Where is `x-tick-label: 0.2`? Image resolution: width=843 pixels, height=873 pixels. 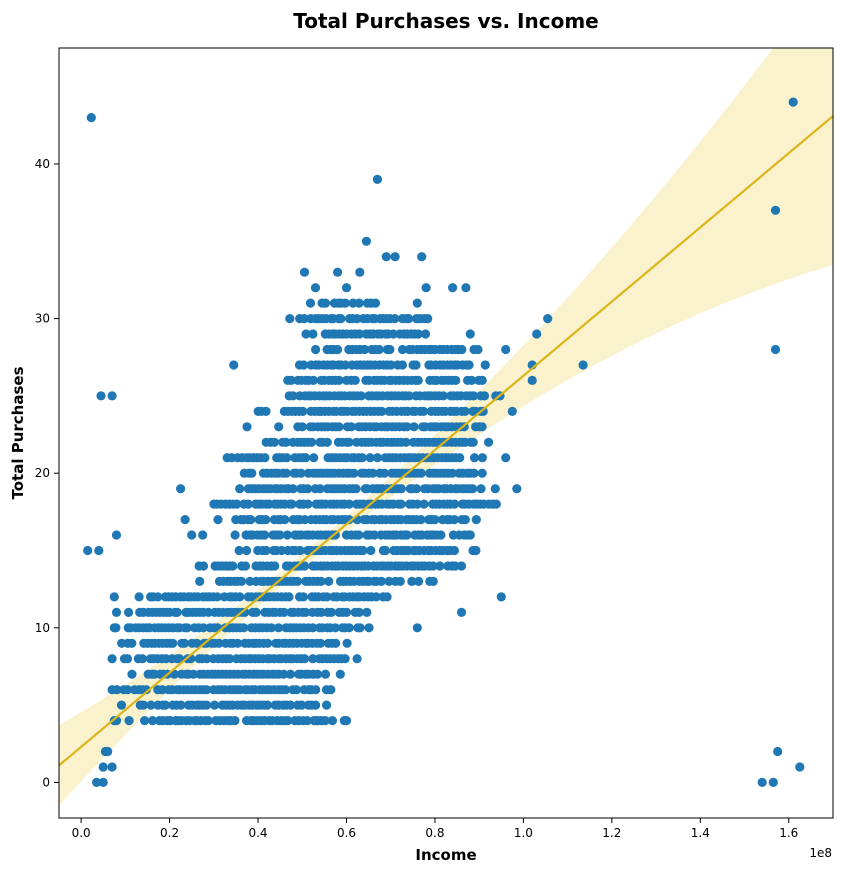 x-tick-label: 0.2 is located at coordinates (169, 833).